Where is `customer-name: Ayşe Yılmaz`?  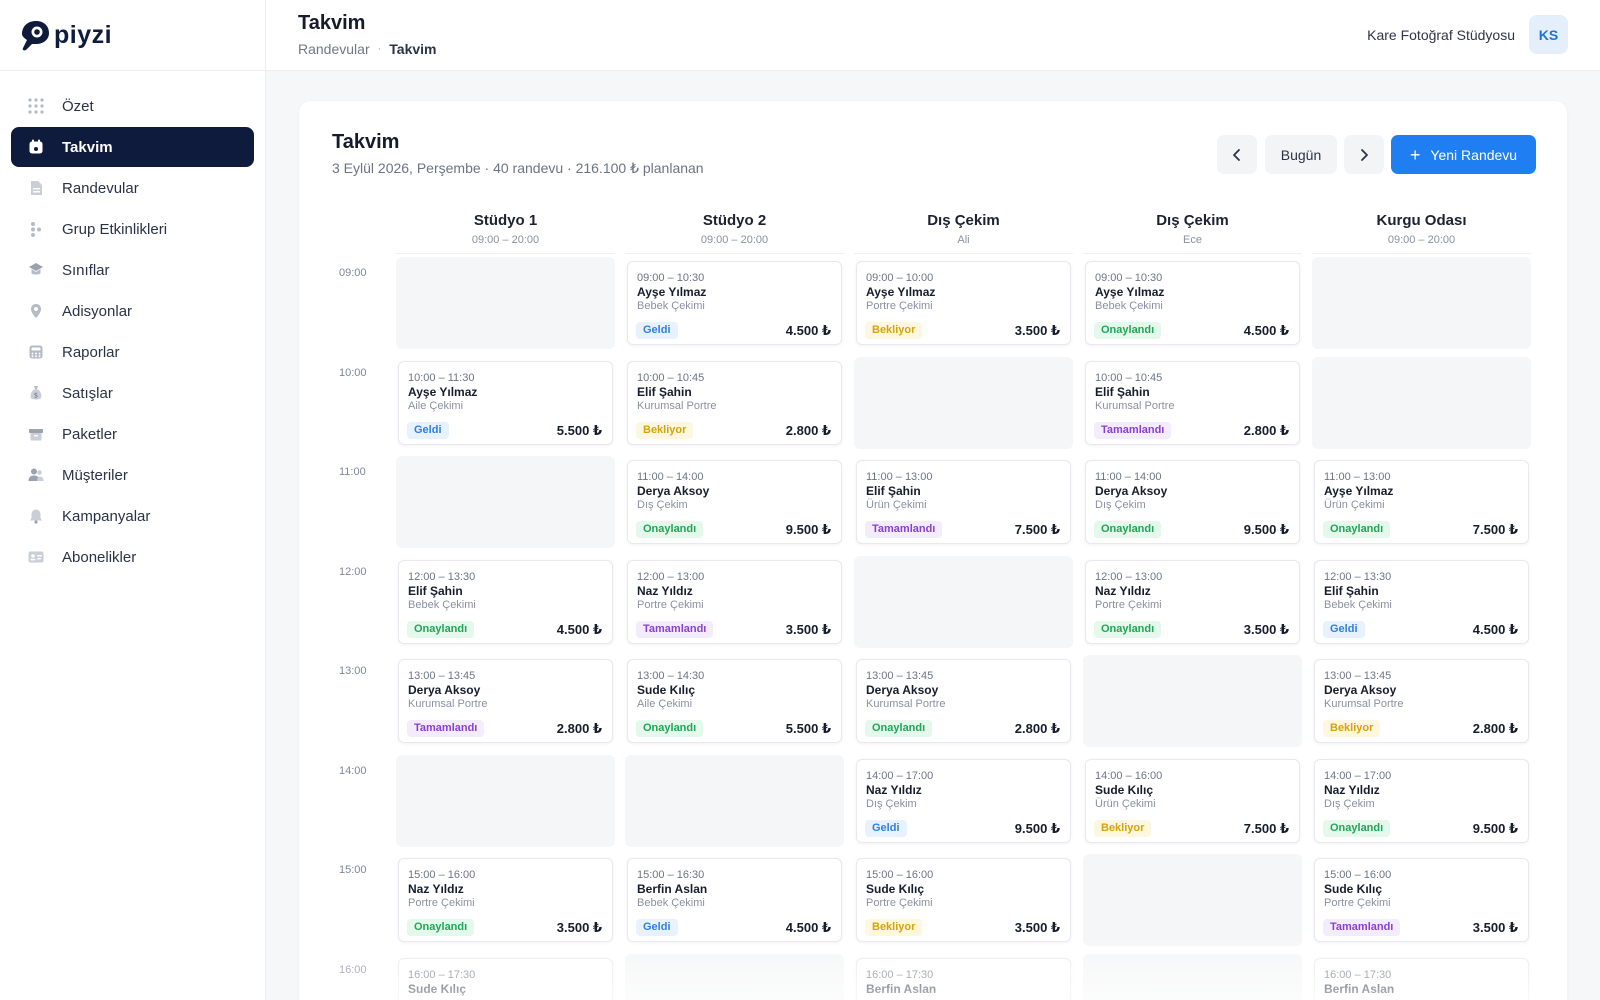 customer-name: Ayşe Yılmaz is located at coordinates (1130, 292).